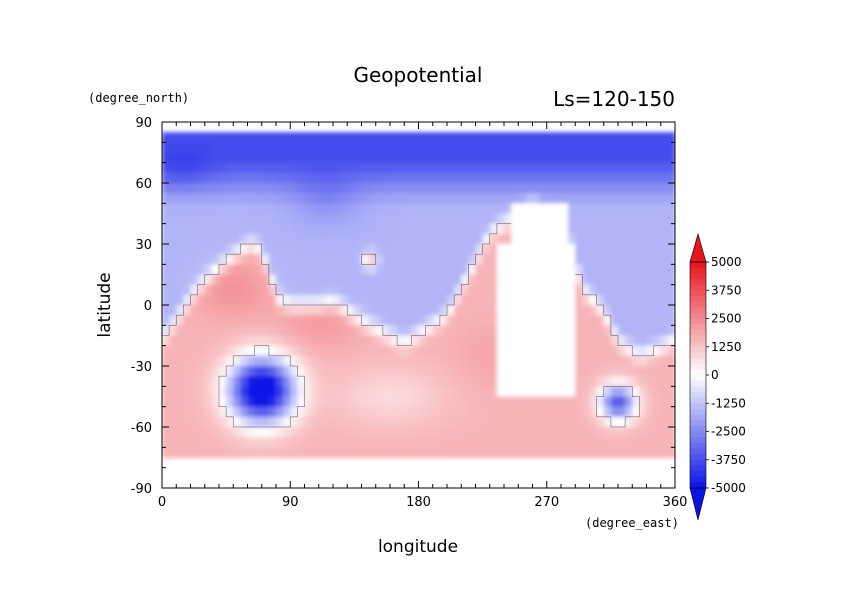 This screenshot has height=595, width=842. What do you see at coordinates (698, 276) in the screenshot?
I see `colorbar-segment` at bounding box center [698, 276].